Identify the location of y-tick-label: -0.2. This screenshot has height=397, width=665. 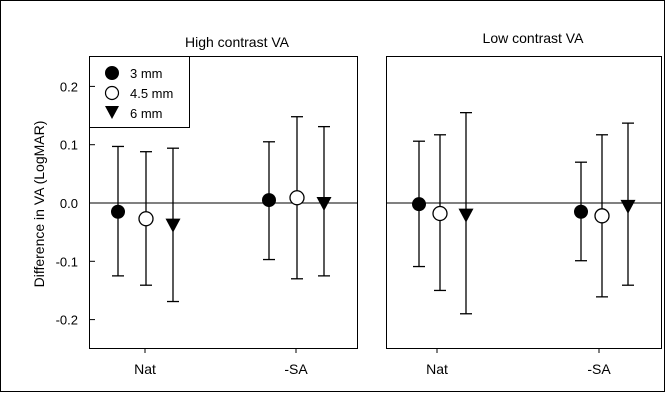
(67, 320).